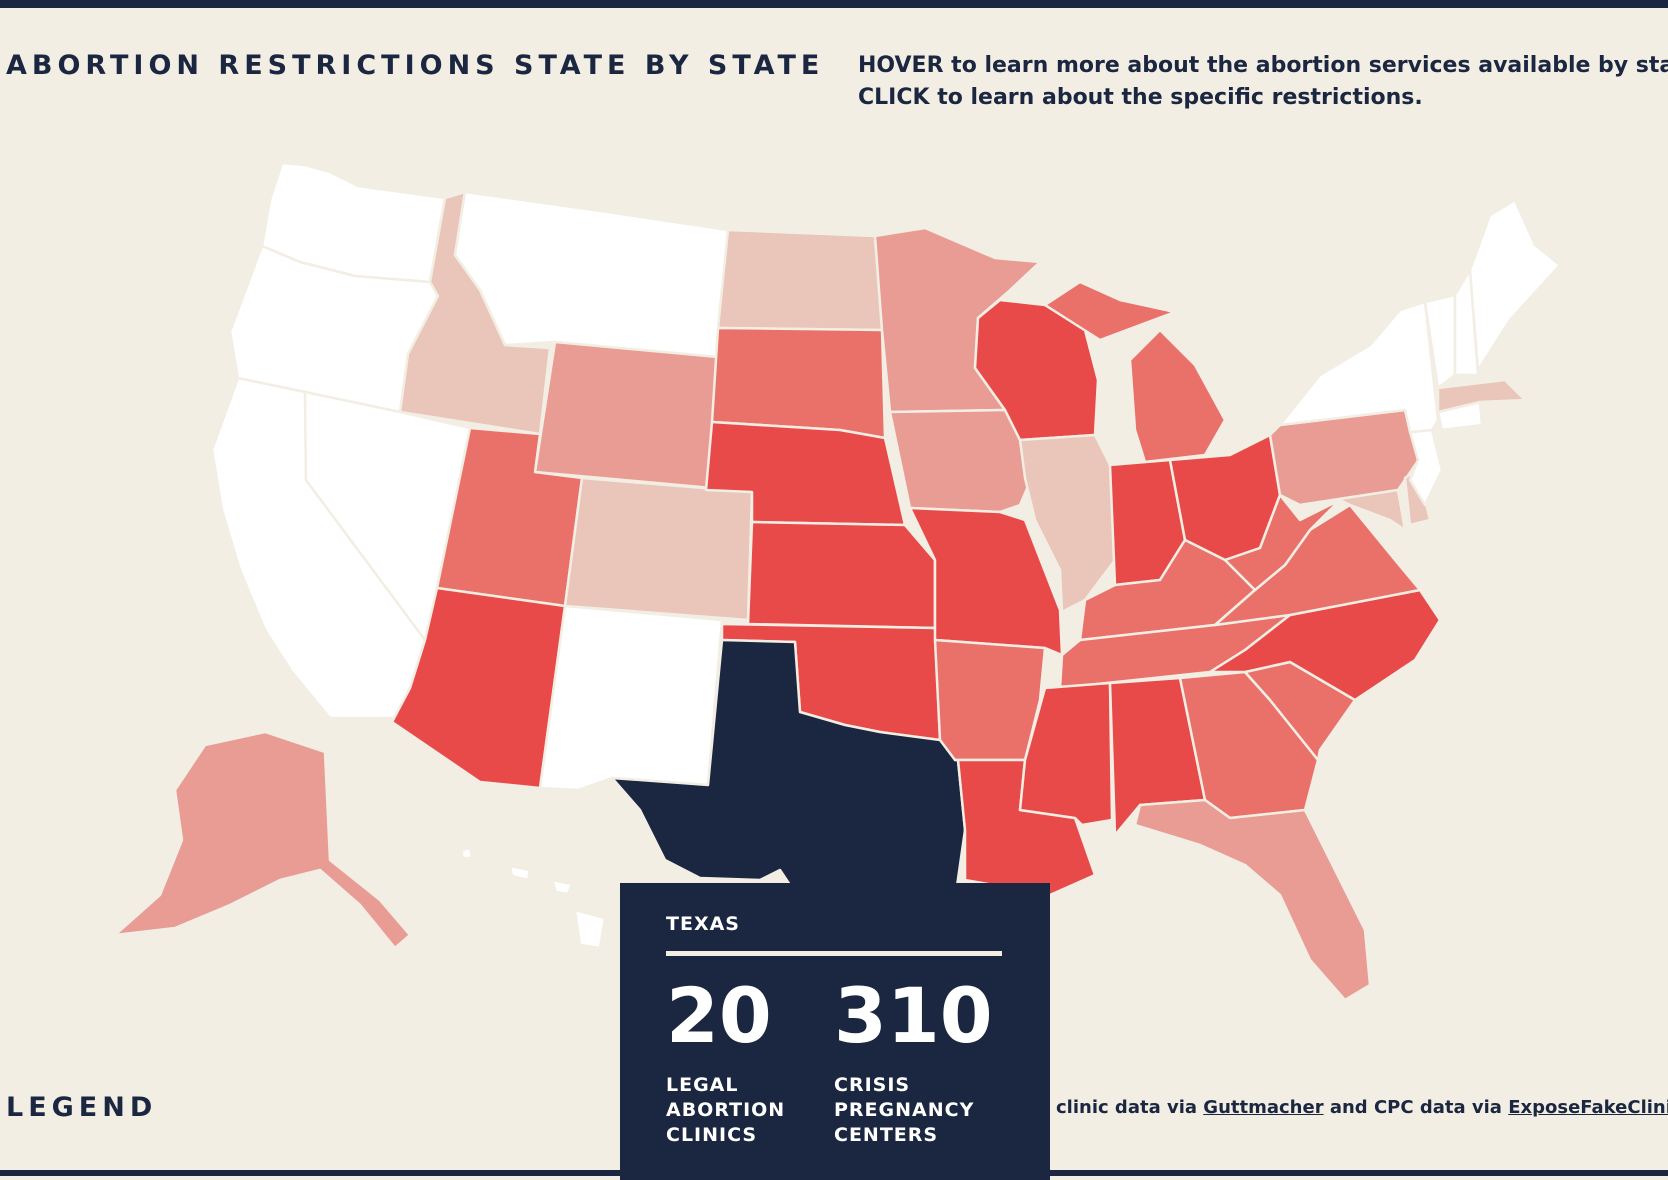 This screenshot has width=1668, height=1180. What do you see at coordinates (834, 4) in the screenshot?
I see `top-rule` at bounding box center [834, 4].